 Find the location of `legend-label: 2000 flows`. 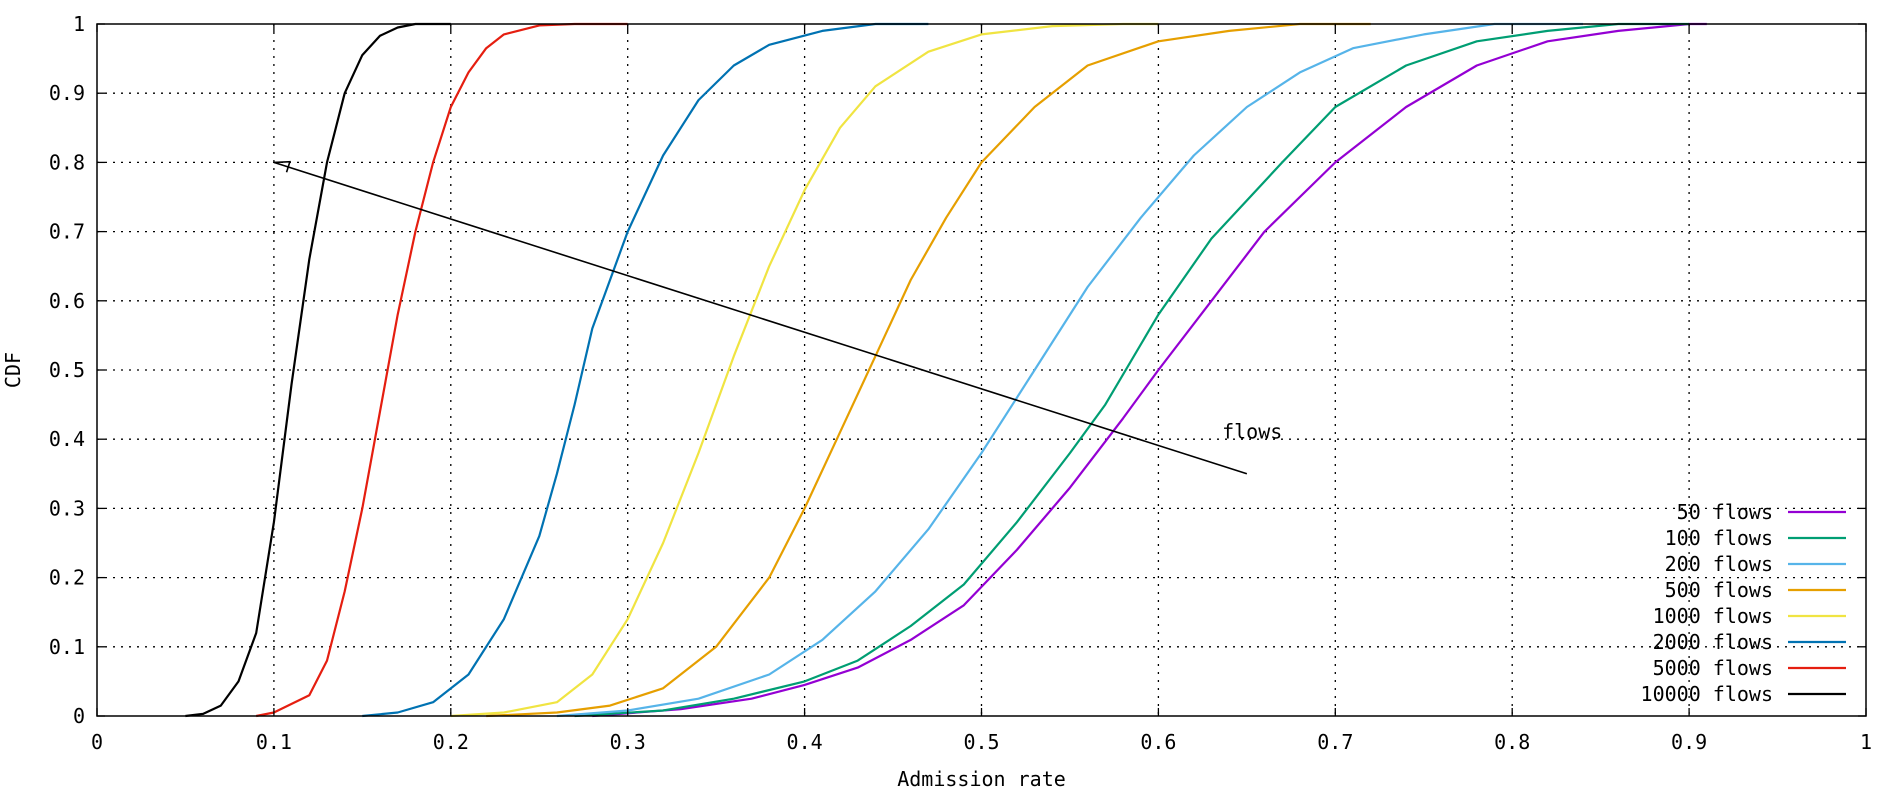

legend-label: 2000 flows is located at coordinates (1713, 642).